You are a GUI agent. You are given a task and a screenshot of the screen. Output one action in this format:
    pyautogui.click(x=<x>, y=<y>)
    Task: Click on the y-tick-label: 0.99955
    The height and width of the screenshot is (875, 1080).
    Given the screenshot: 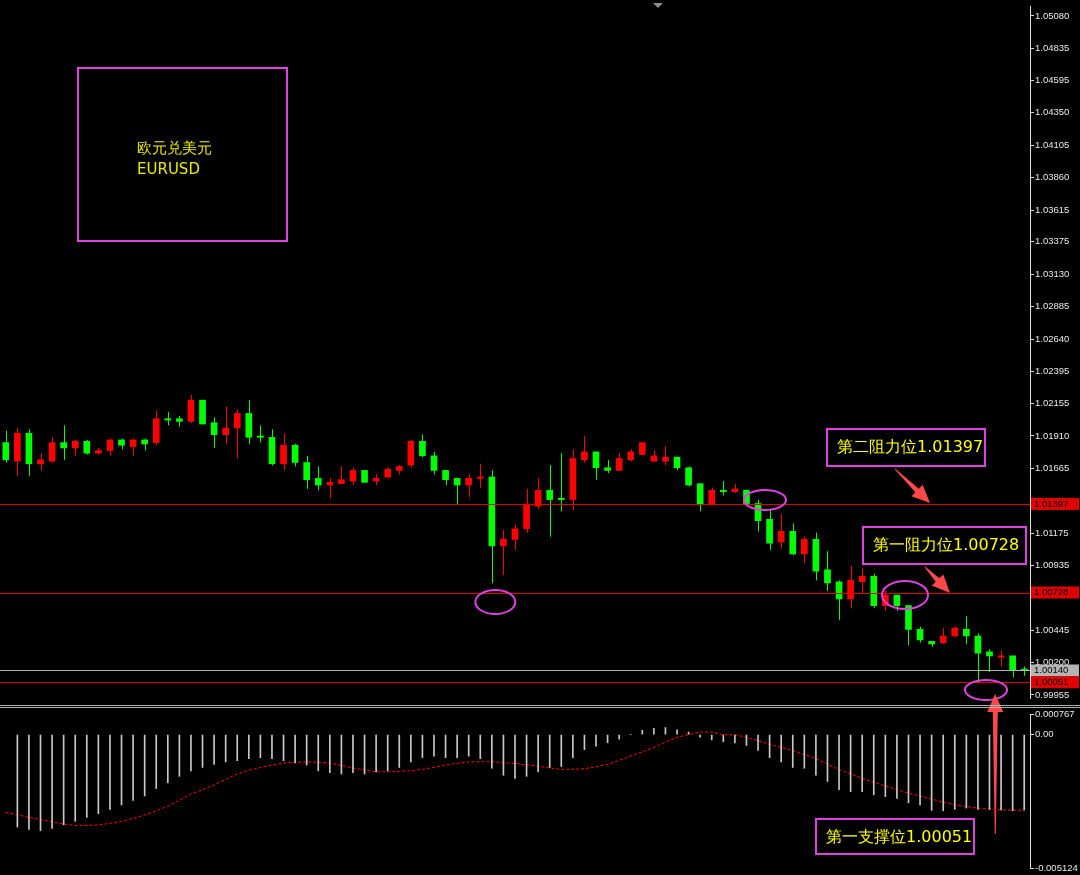 What is the action you would take?
    pyautogui.click(x=1052, y=694)
    